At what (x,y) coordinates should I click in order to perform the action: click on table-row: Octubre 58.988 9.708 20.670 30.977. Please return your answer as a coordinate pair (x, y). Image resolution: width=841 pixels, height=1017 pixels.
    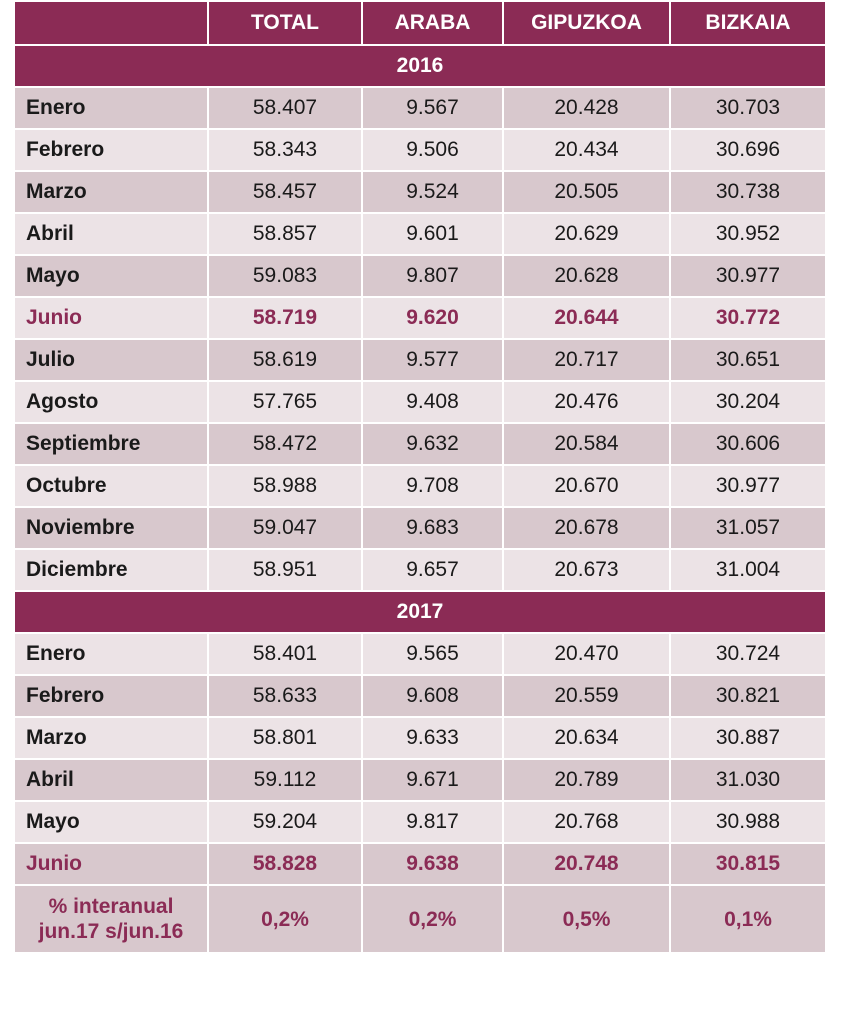
    Looking at the image, I should click on (420, 486).